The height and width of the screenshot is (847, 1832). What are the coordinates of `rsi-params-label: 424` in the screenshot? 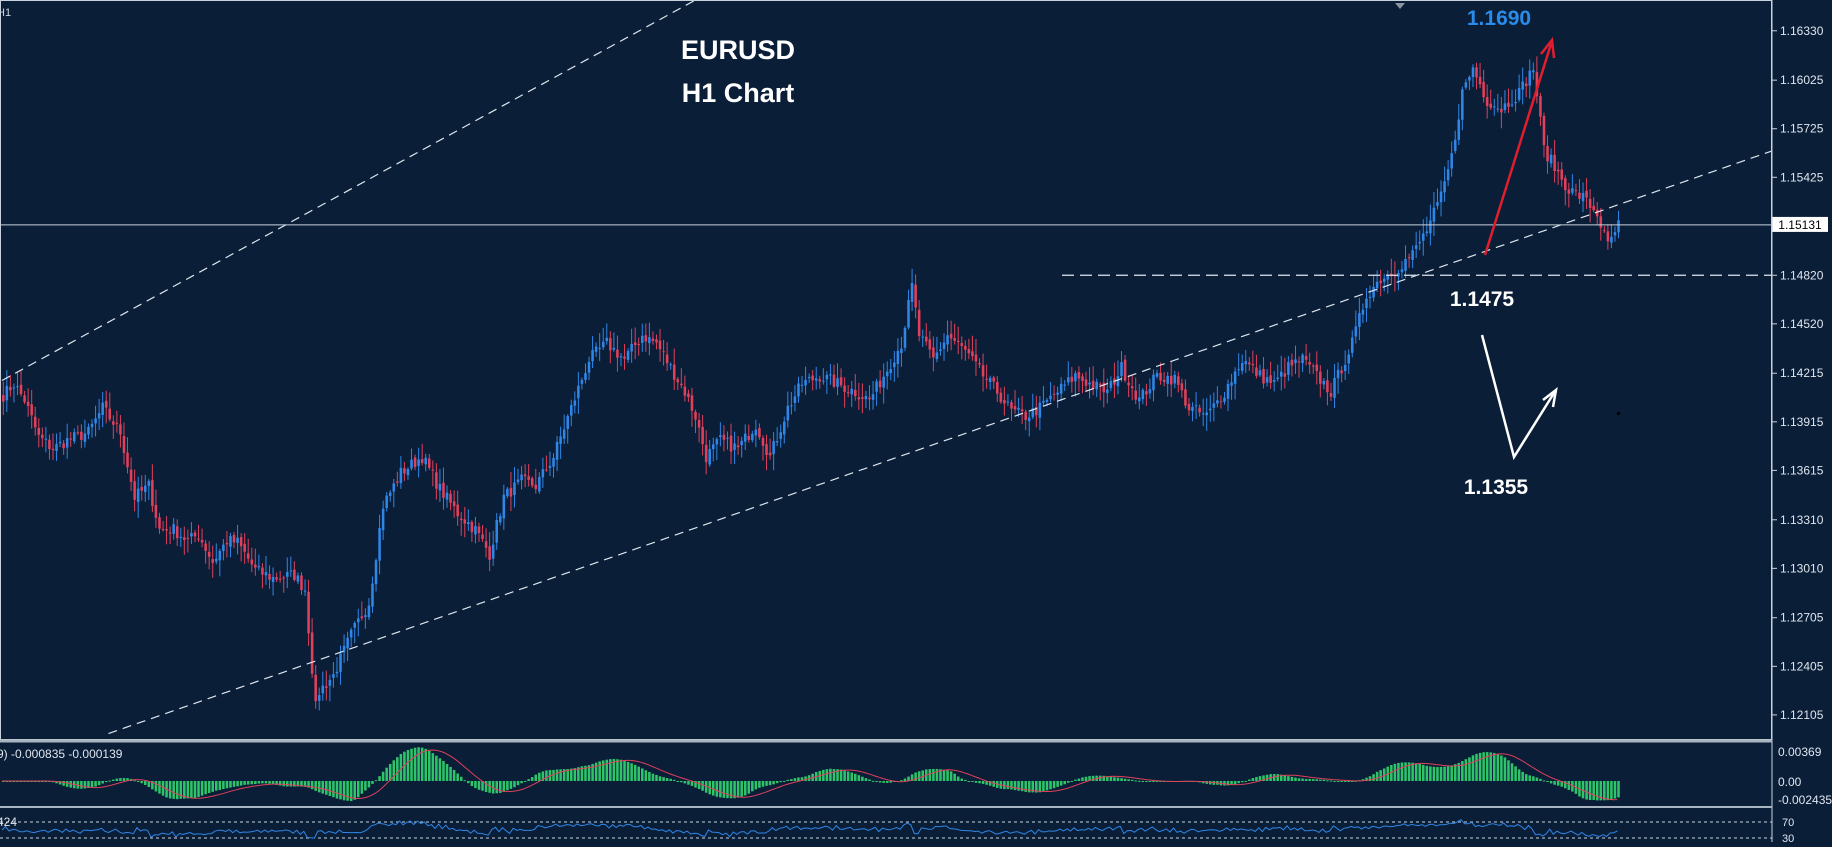 It's located at (8, 822).